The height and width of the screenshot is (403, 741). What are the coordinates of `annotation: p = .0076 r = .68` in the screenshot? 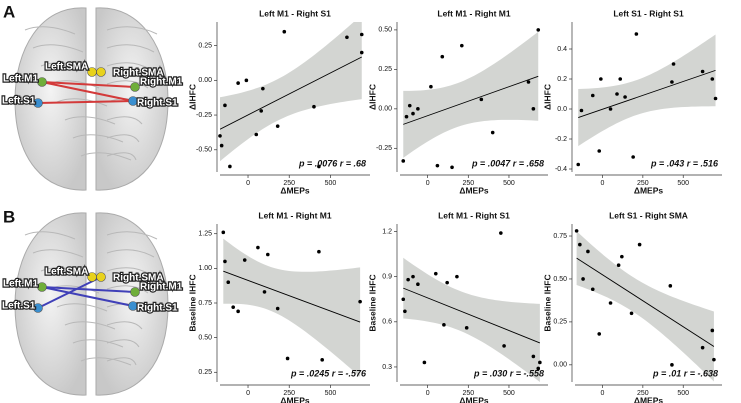 It's located at (332, 163).